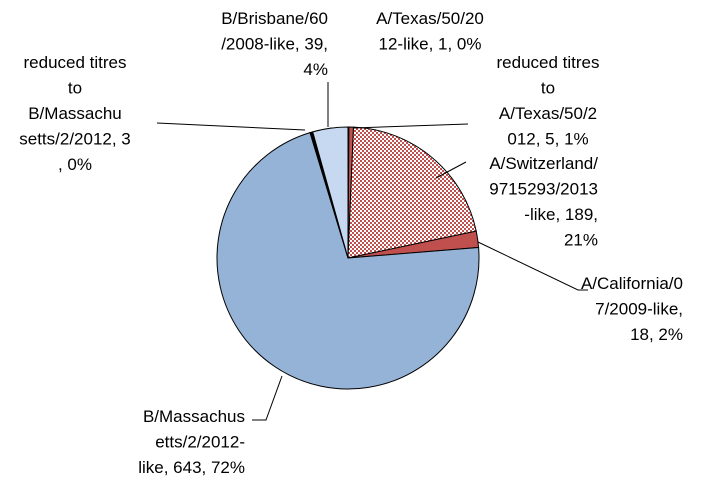 The image size is (715, 483). I want to click on data-label: B/Massachus etts/2/2012-like, 643, 72%, so click(191, 442).